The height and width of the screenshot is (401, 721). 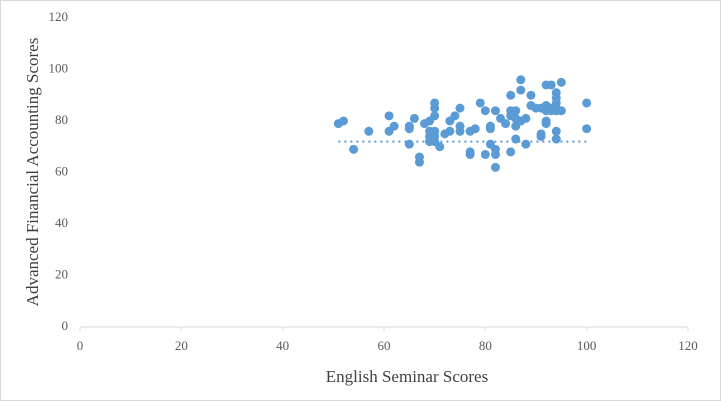 What do you see at coordinates (59, 16) in the screenshot?
I see `y-tick-label: 120` at bounding box center [59, 16].